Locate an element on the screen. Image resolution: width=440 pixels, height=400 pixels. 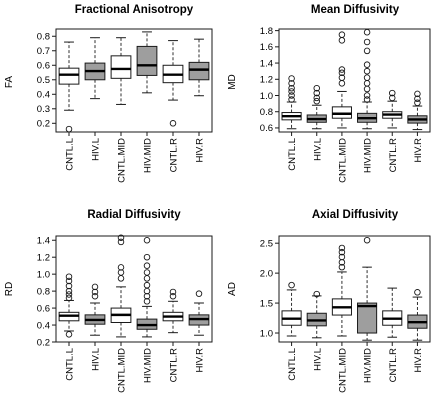
x-tick-label: CNTL.R is located at coordinates (393, 155).